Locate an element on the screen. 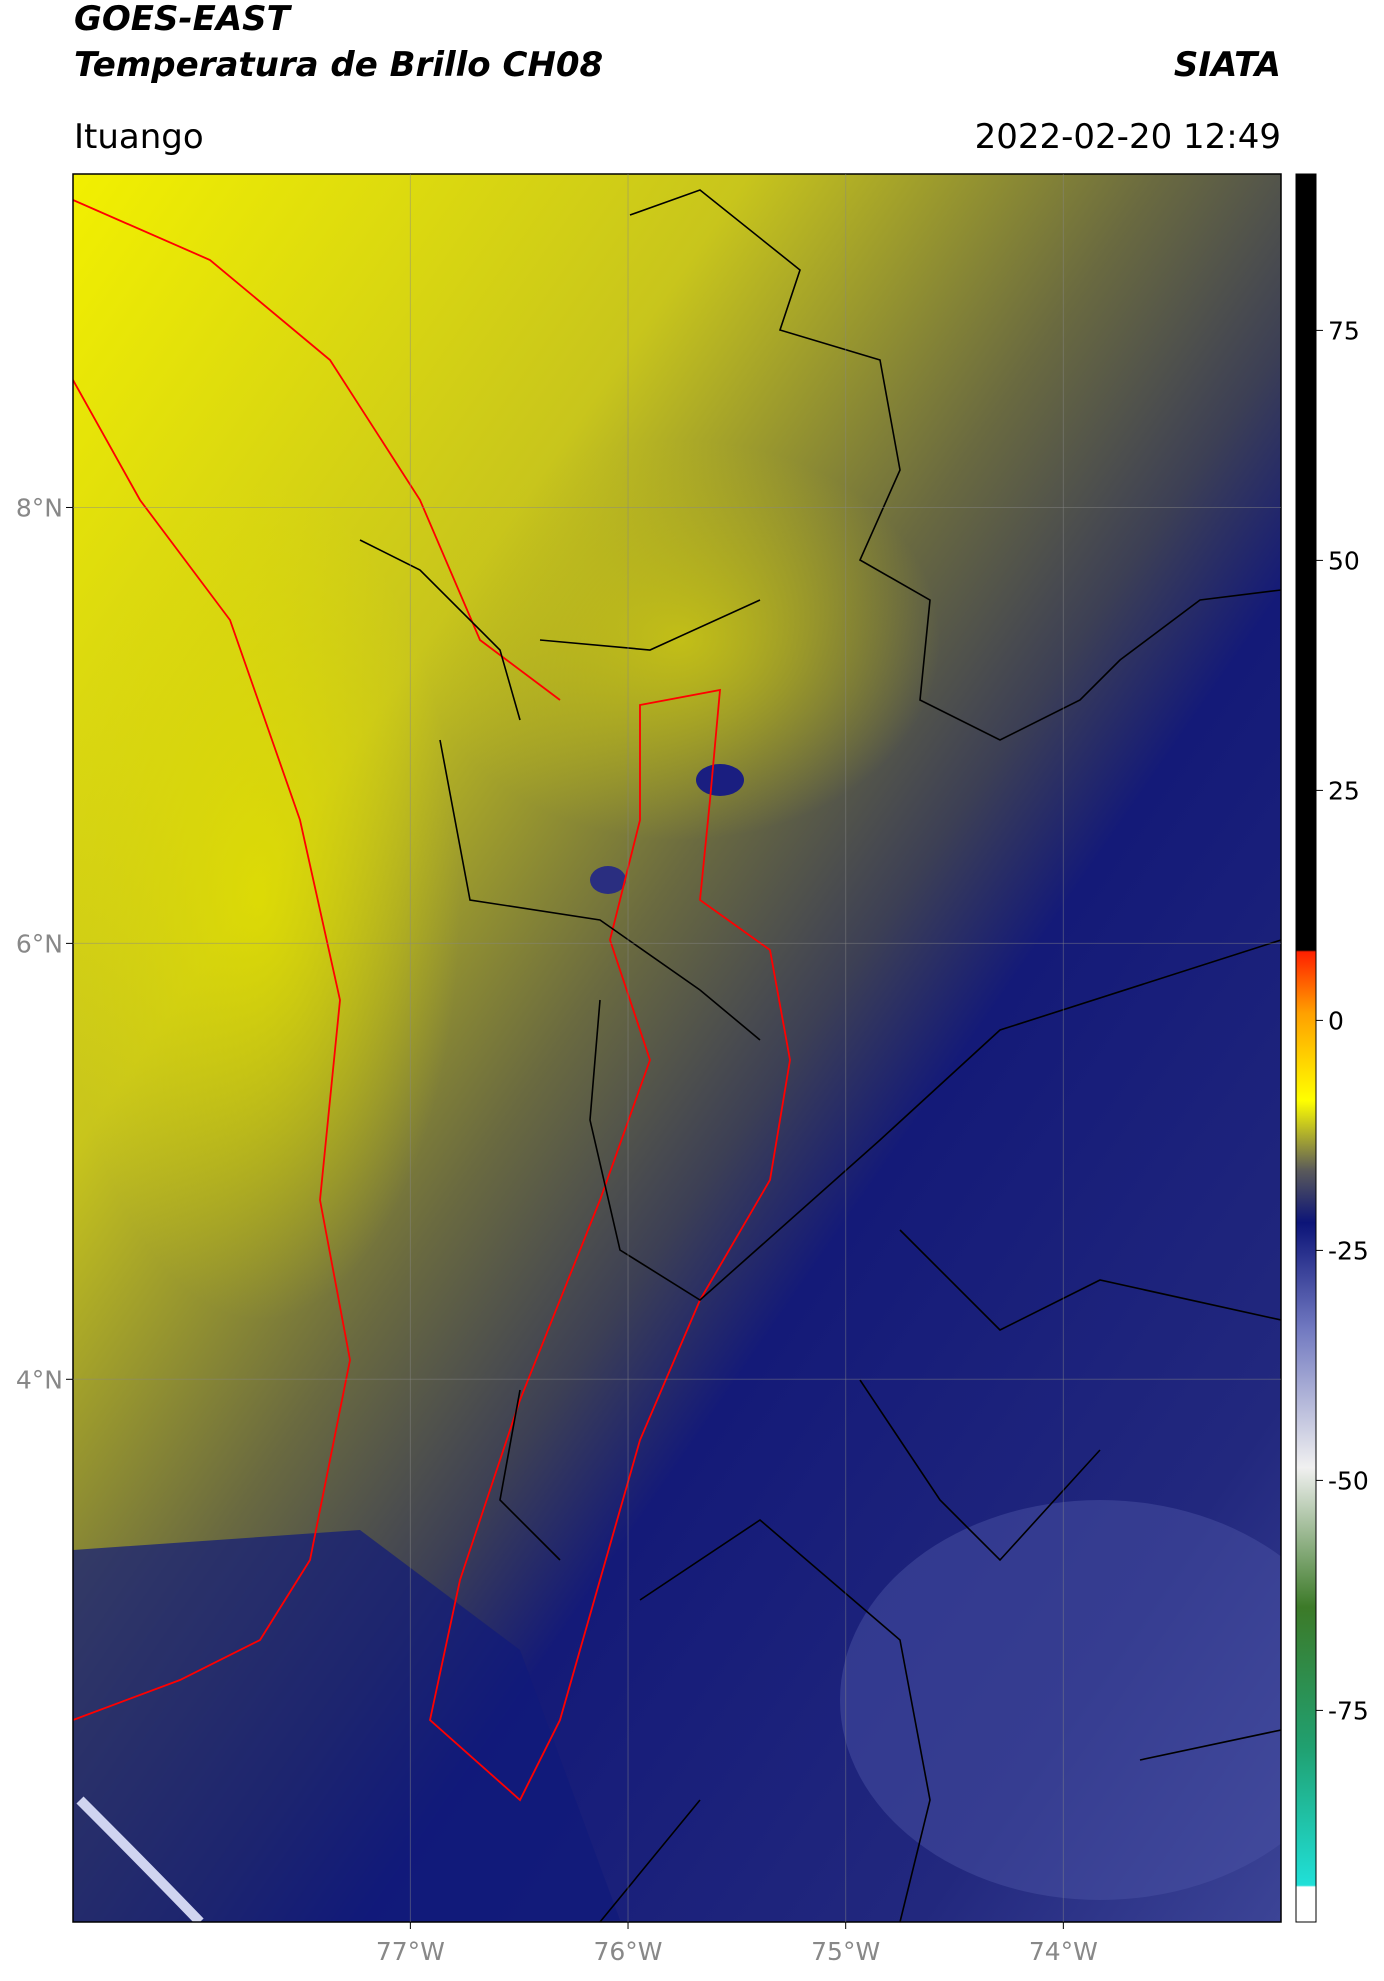 The image size is (1384, 1981). title: GOES-EAST is located at coordinates (183, 19).